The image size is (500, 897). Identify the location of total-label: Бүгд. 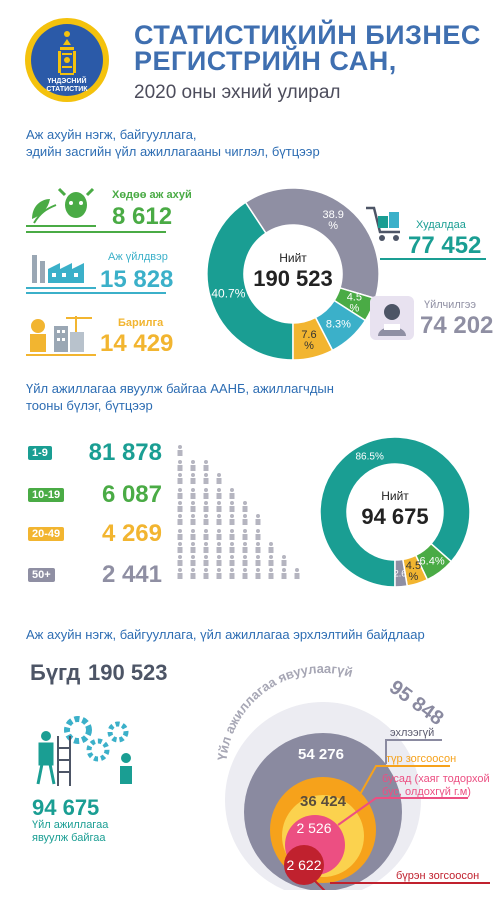
(55, 672).